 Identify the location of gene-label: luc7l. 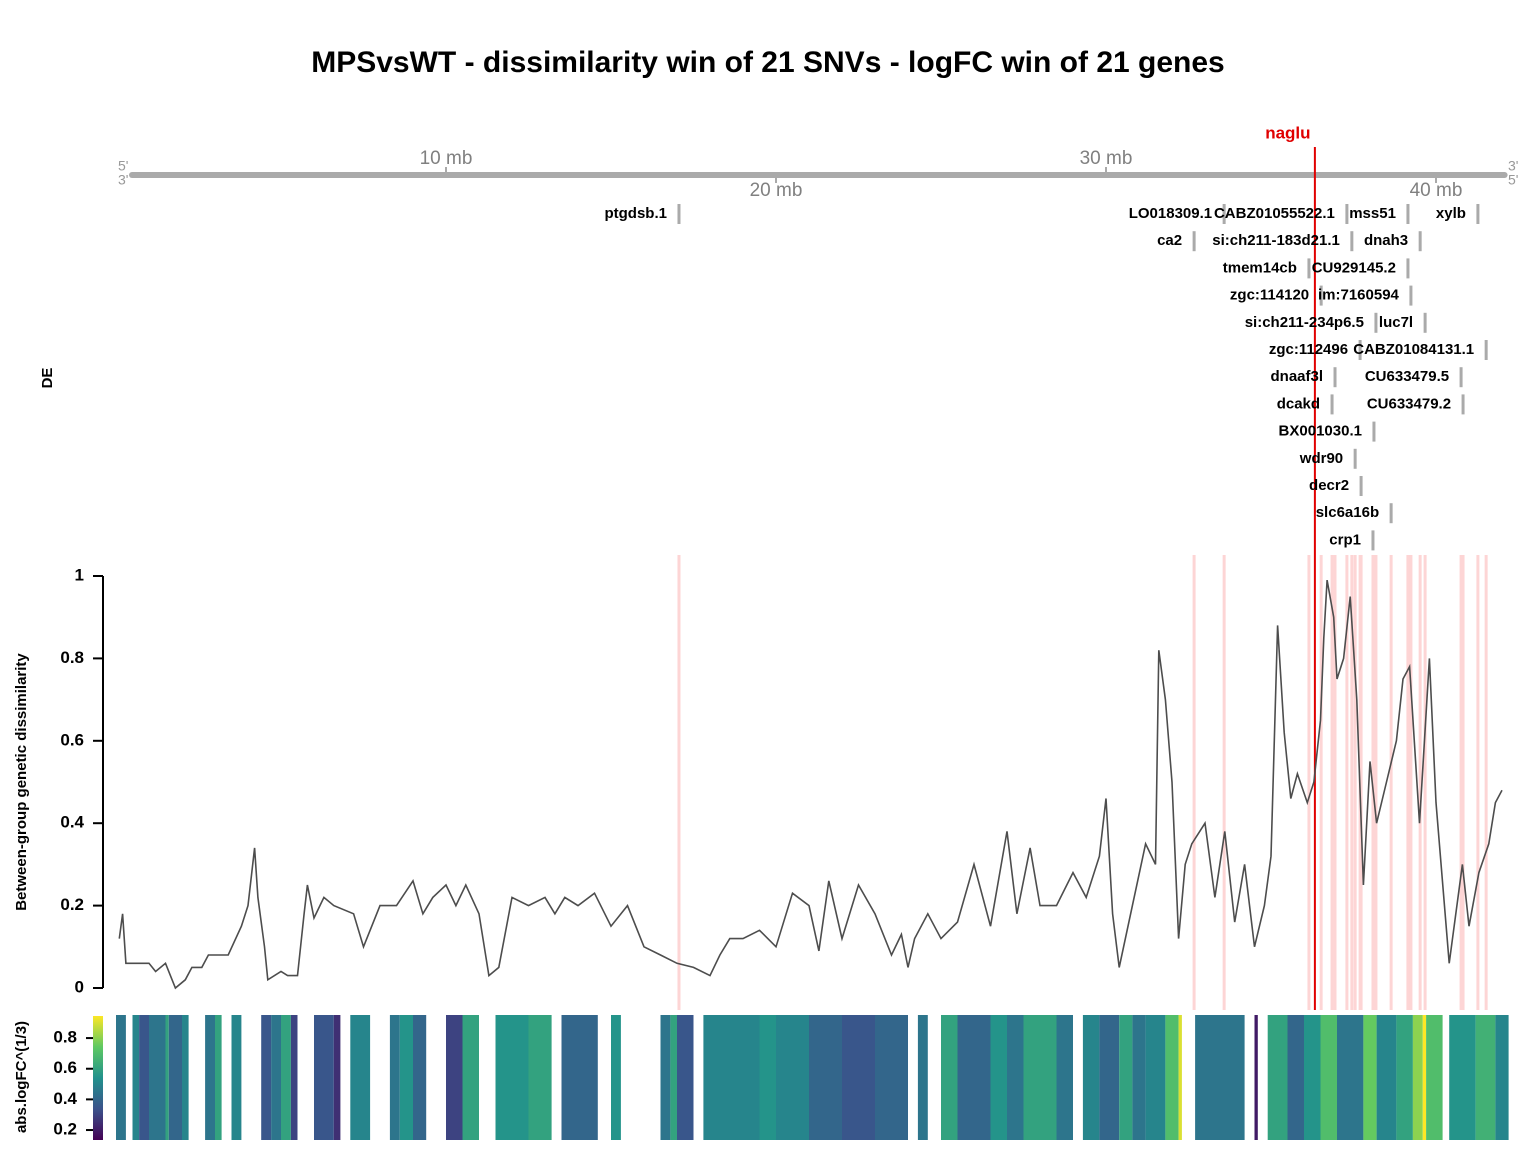
(1396, 322).